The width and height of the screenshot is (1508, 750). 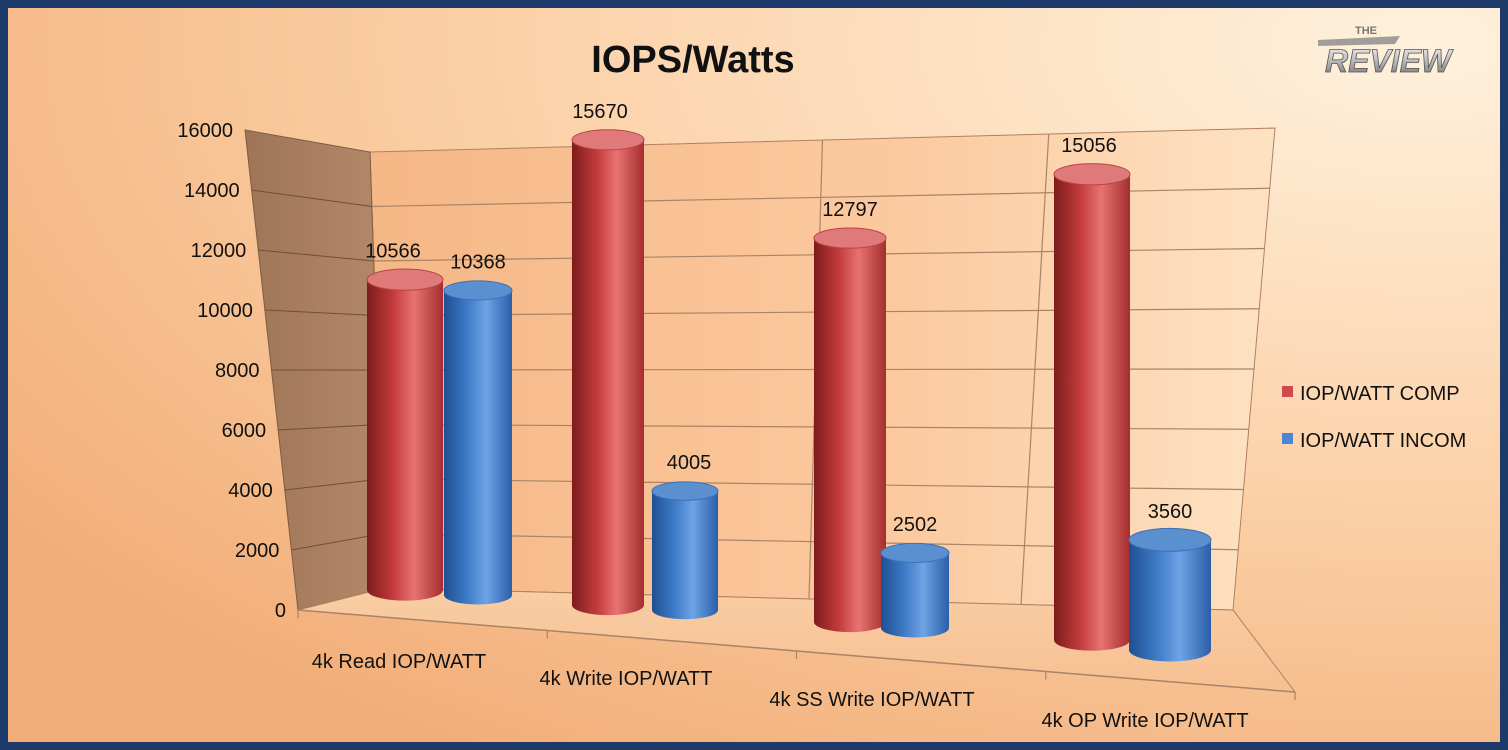 I want to click on y-tick-label: 8000, so click(x=237, y=371).